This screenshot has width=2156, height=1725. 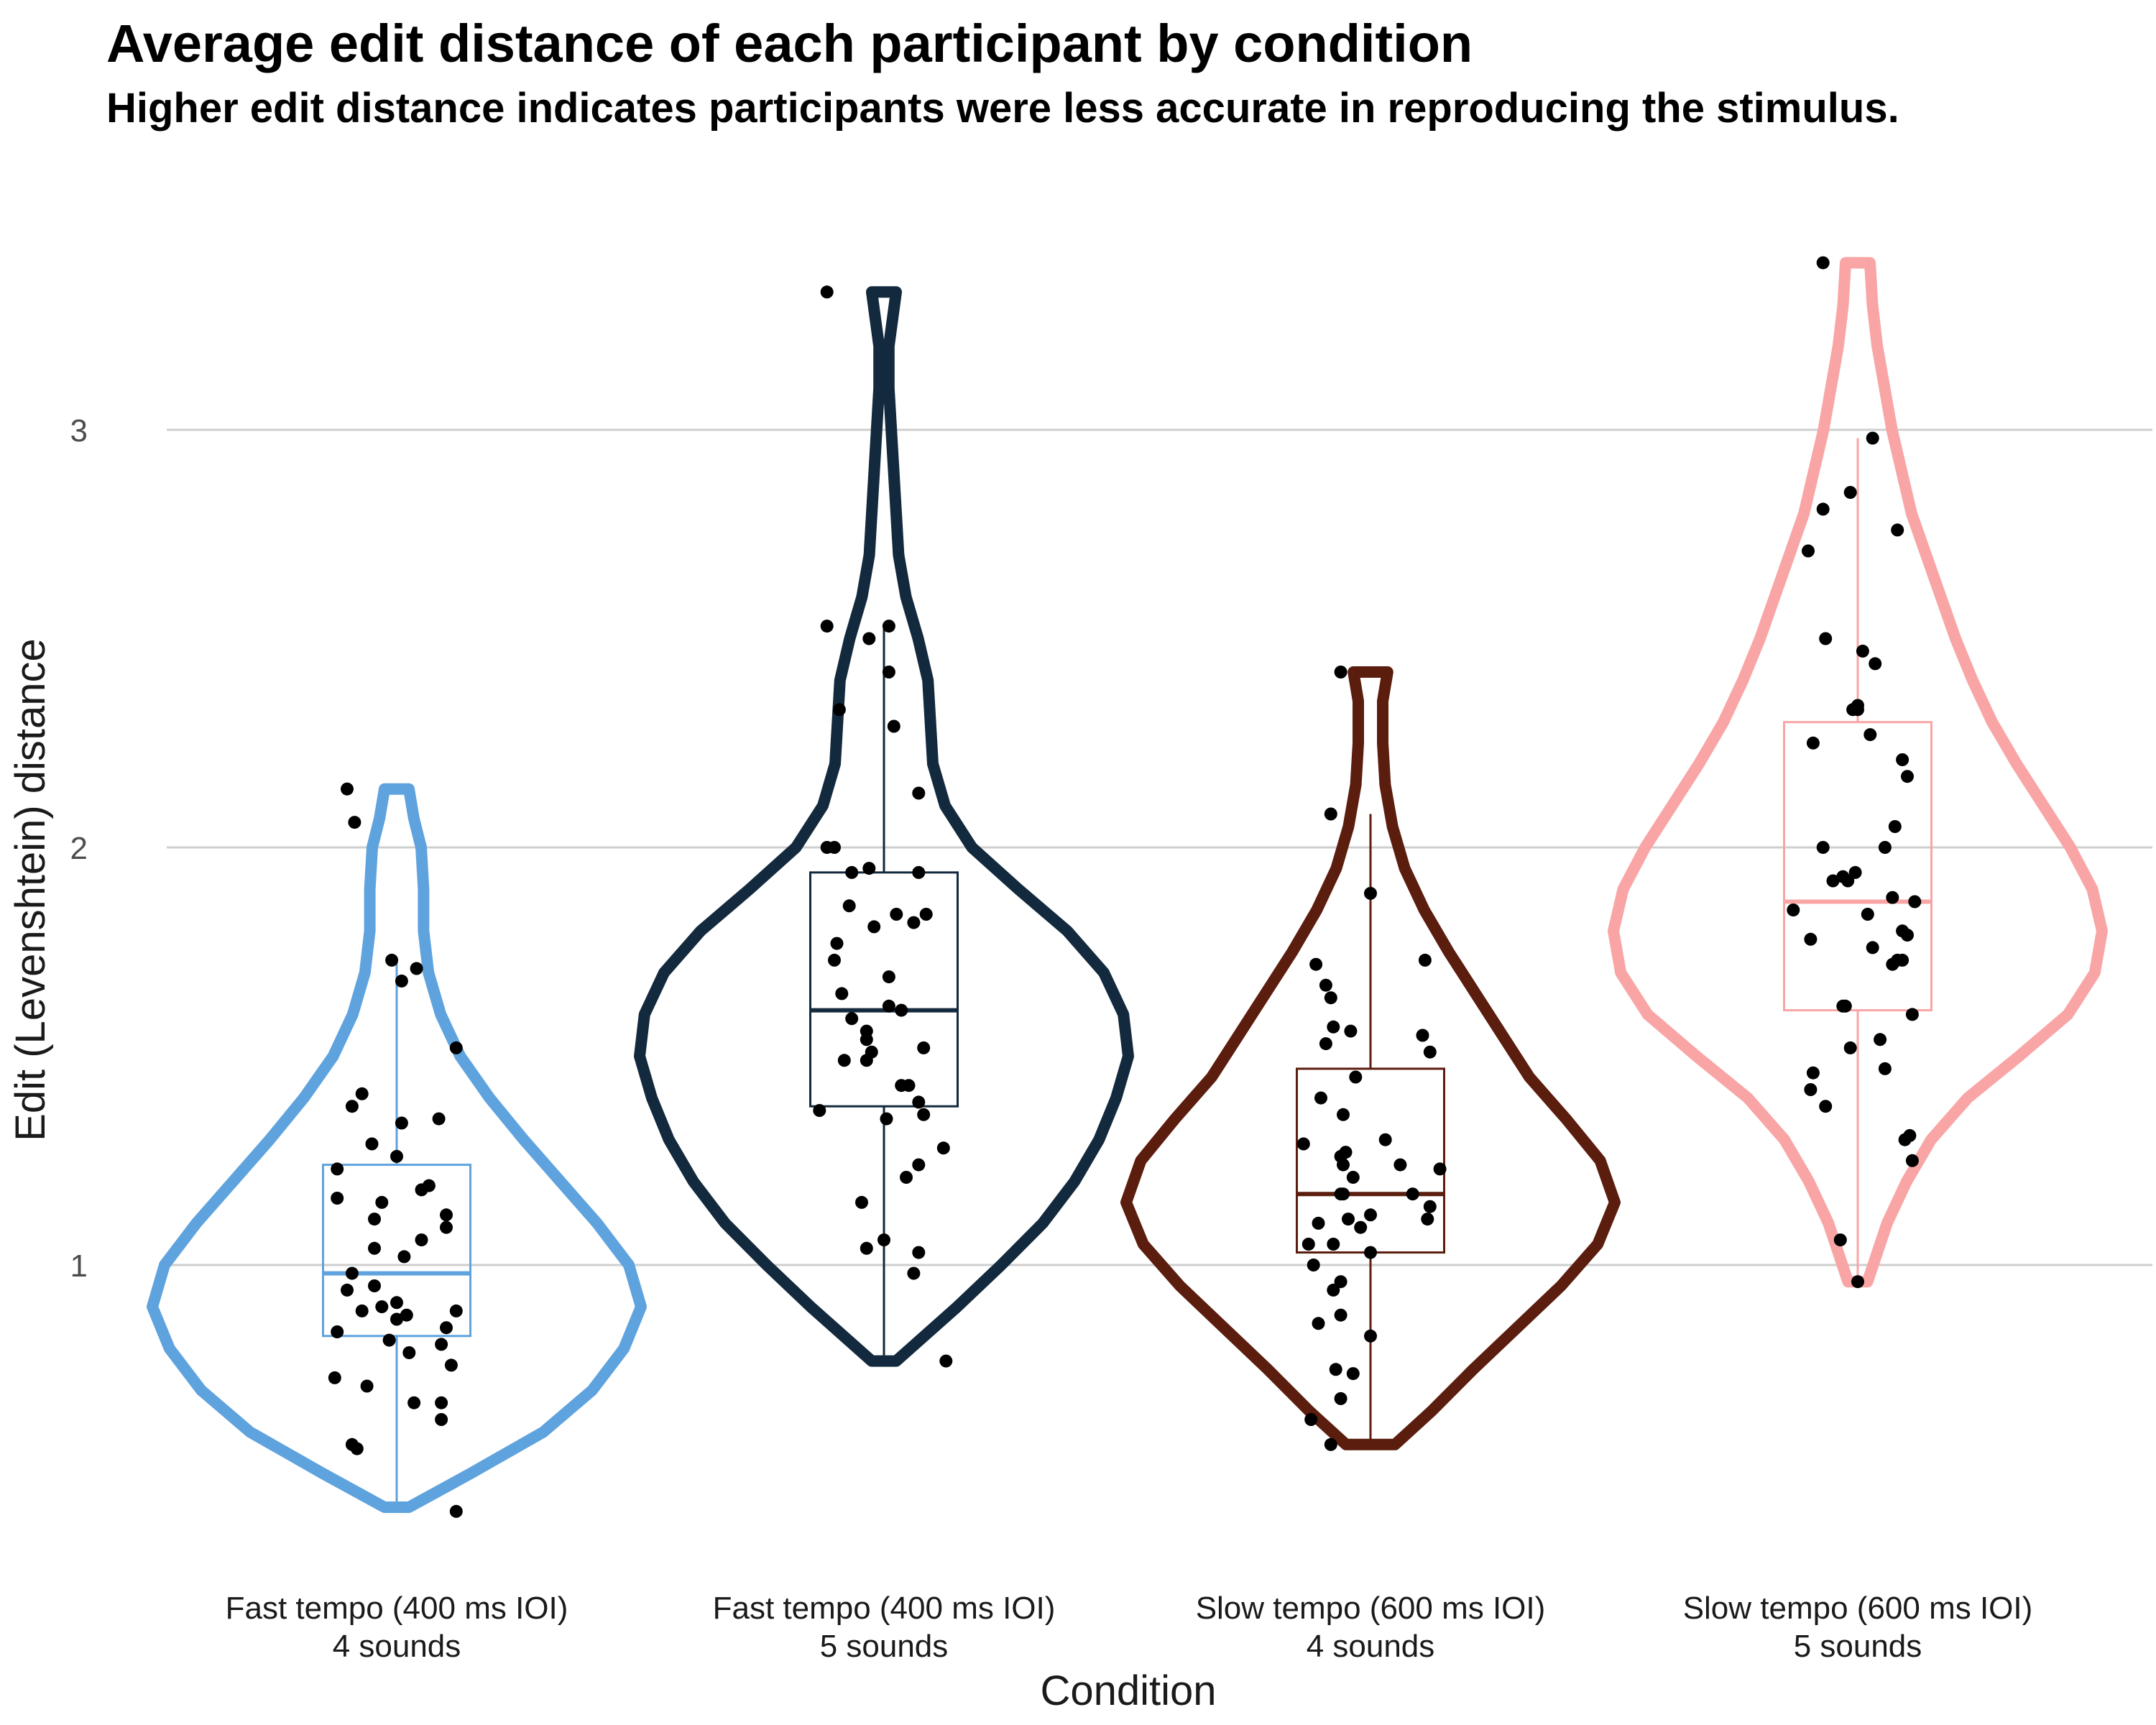 I want to click on x-tick-label-3-line1: Slow tempo (600 ms IOI), so click(x=1371, y=1608).